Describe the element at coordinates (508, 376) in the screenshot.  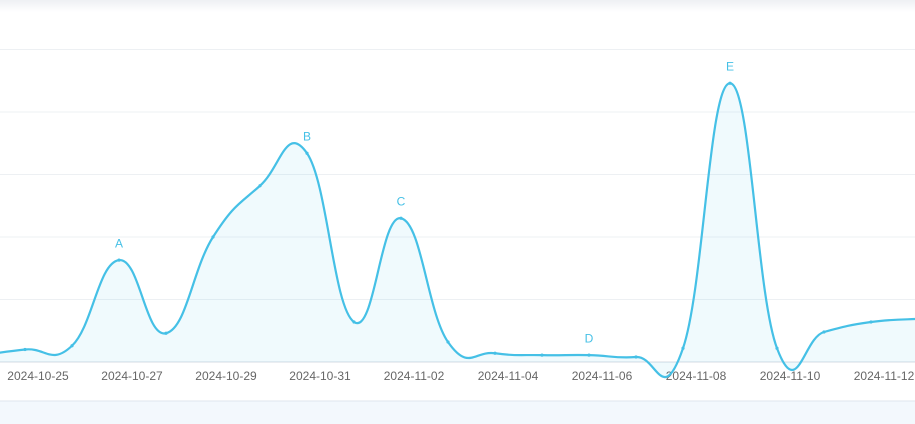
I see `x-tick-label: 2024-11-04` at that location.